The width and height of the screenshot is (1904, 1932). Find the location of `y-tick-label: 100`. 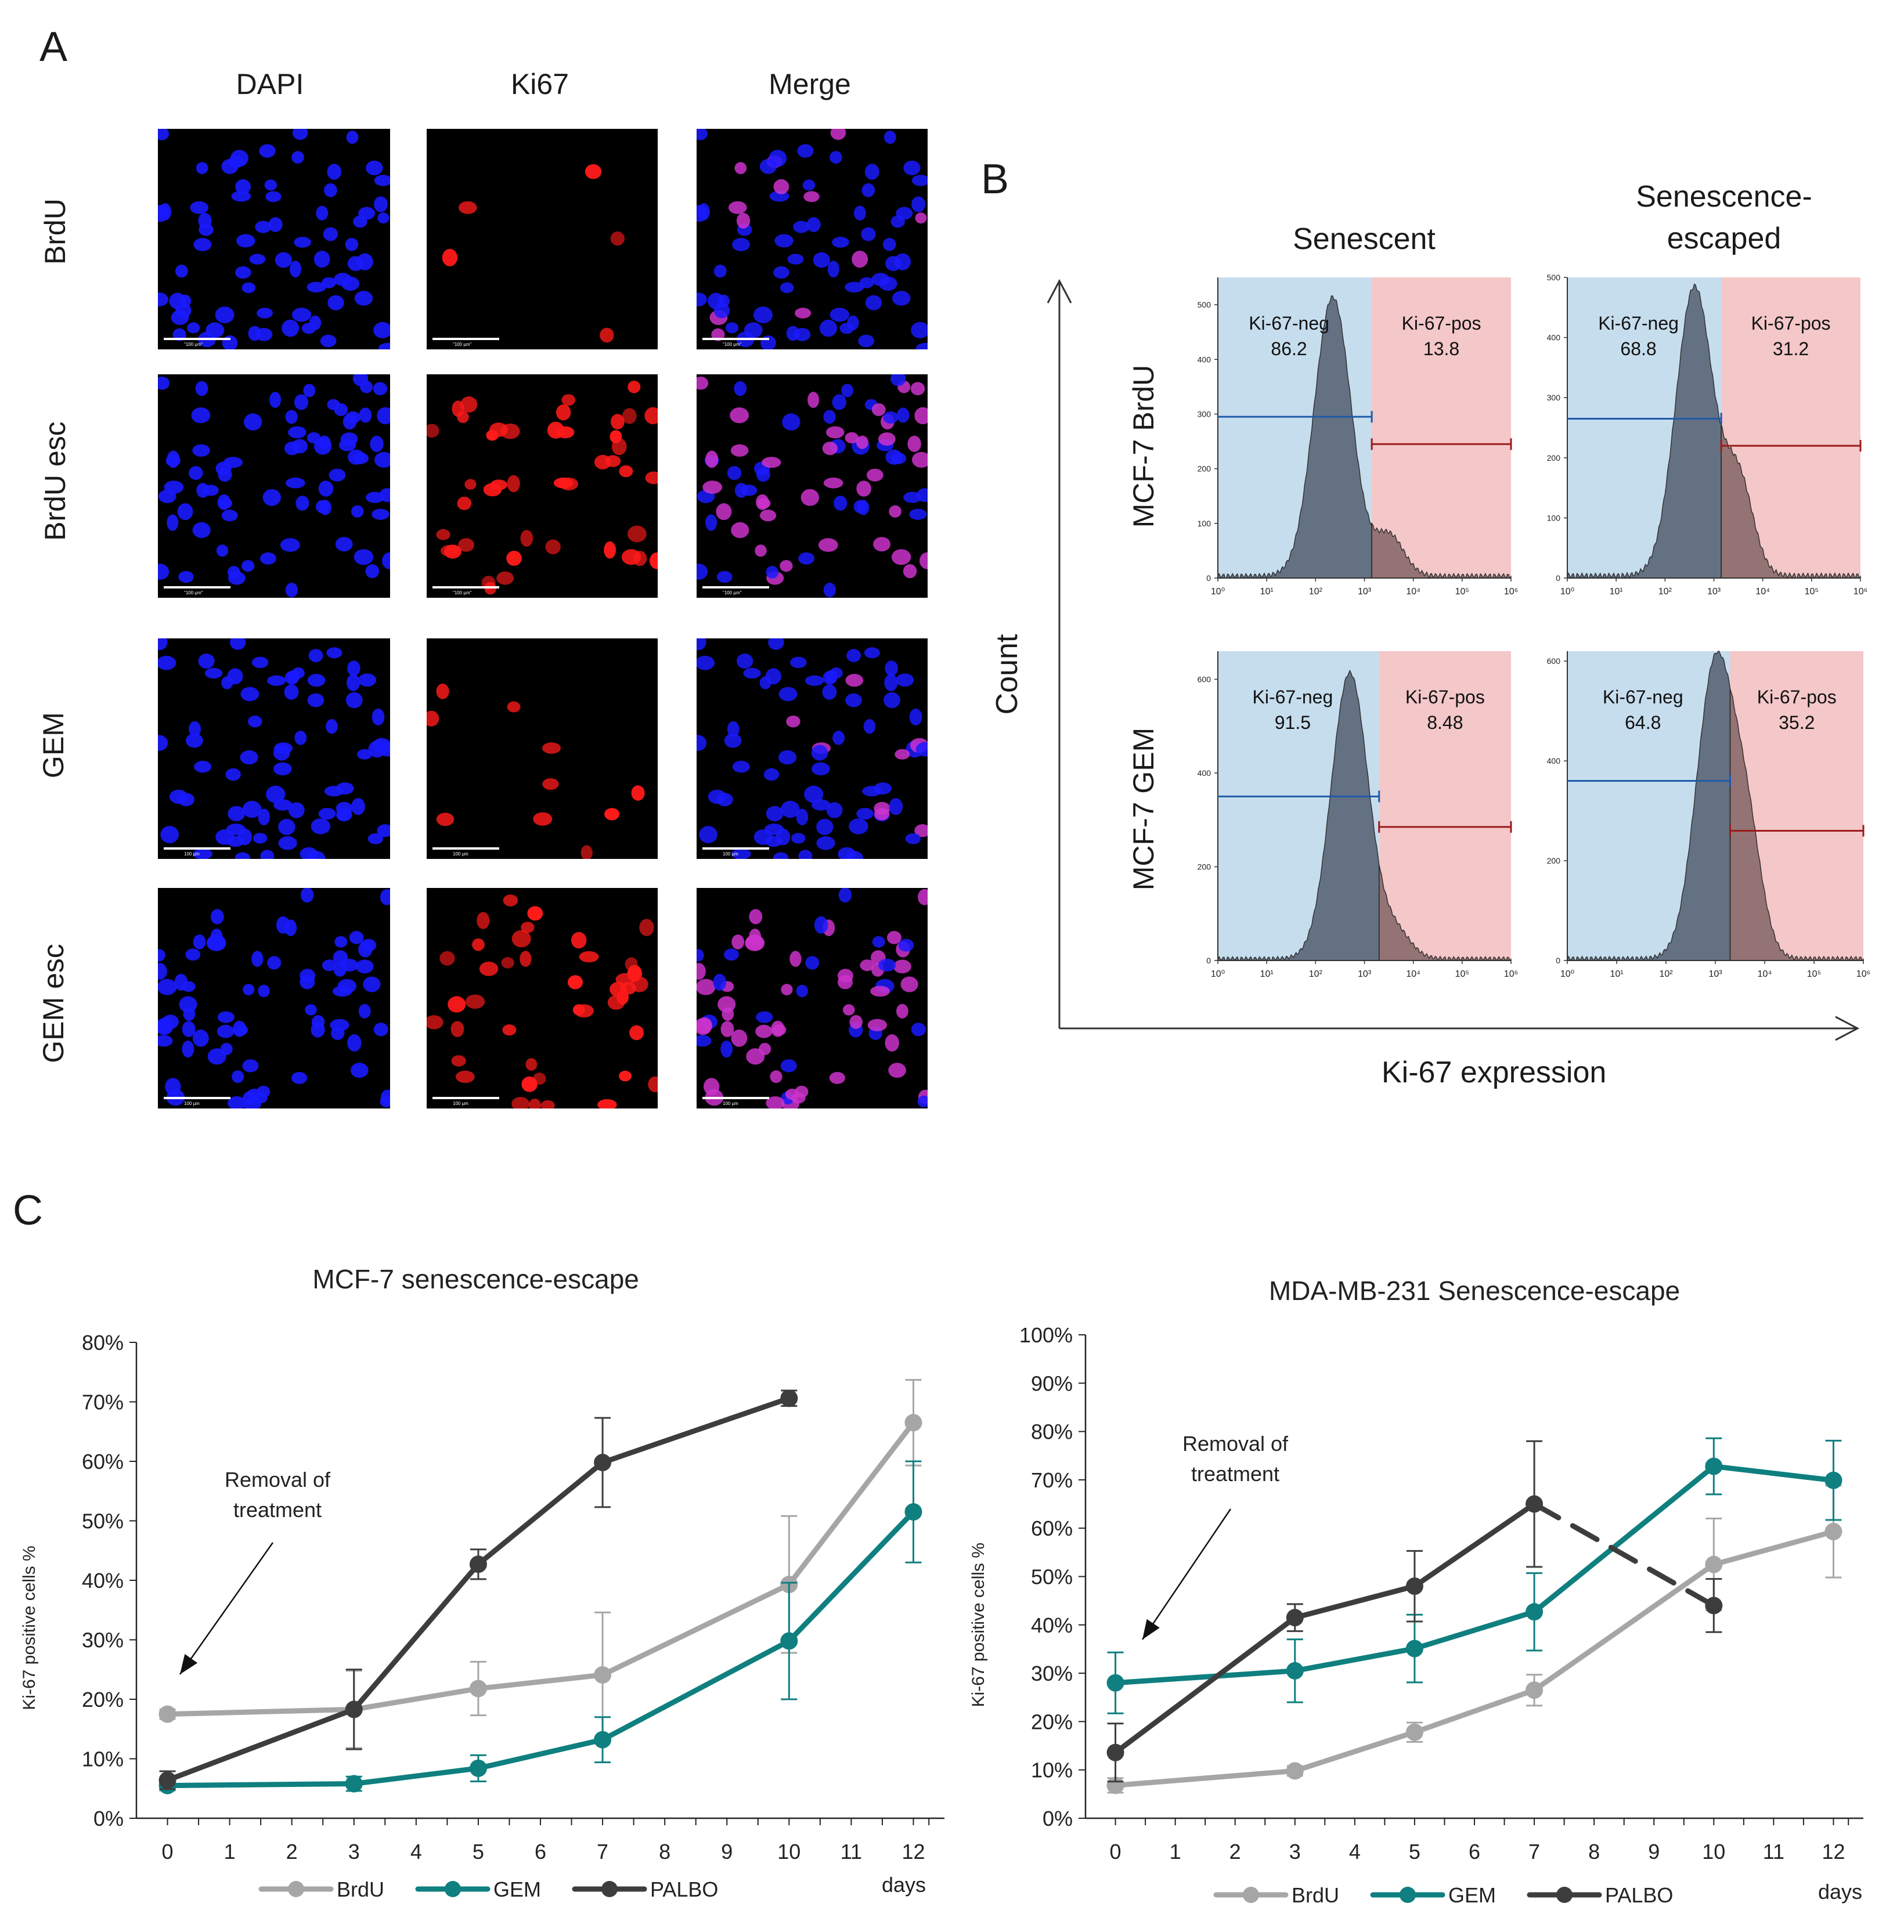

y-tick-label: 100 is located at coordinates (1554, 517).